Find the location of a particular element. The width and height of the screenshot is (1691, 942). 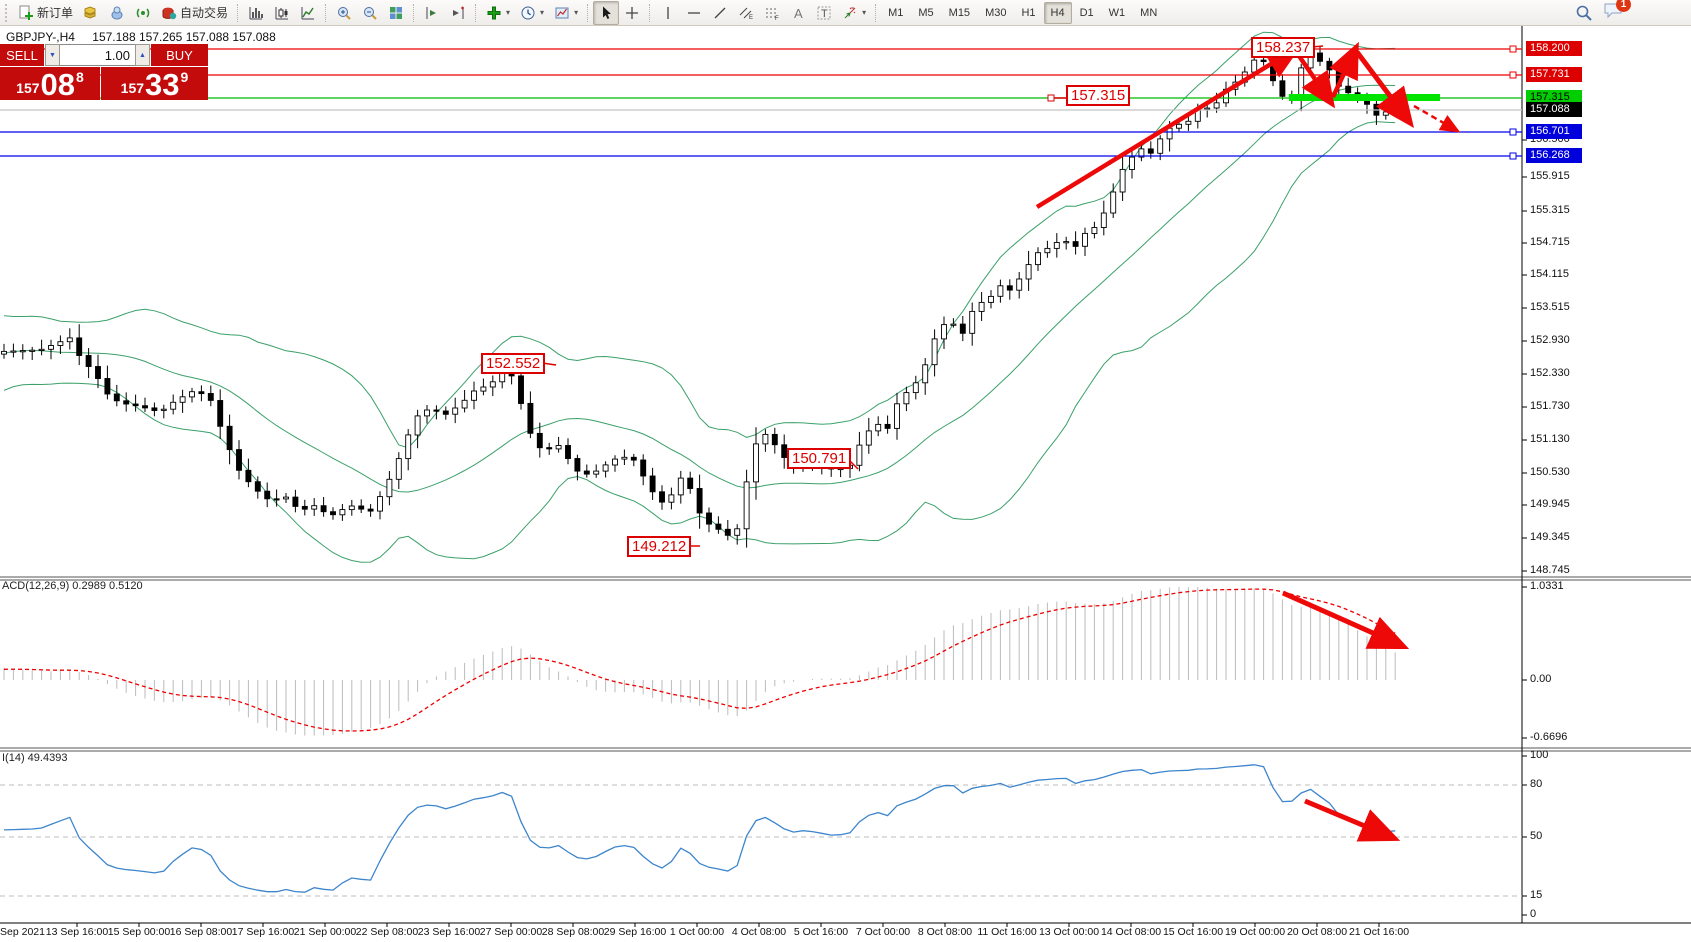

dropdown-caret-icon: ▾ is located at coordinates (508, 12).